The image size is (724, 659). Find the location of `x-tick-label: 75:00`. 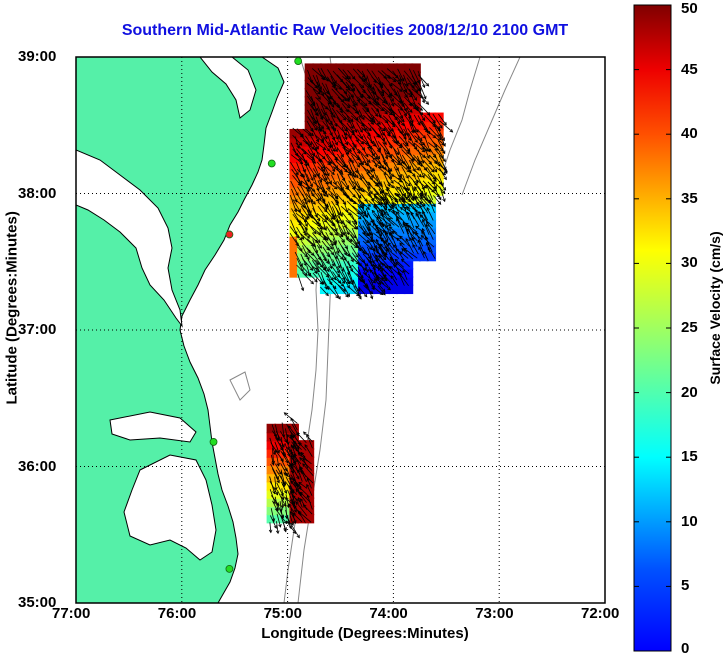

x-tick-label: 75:00 is located at coordinates (282, 613).